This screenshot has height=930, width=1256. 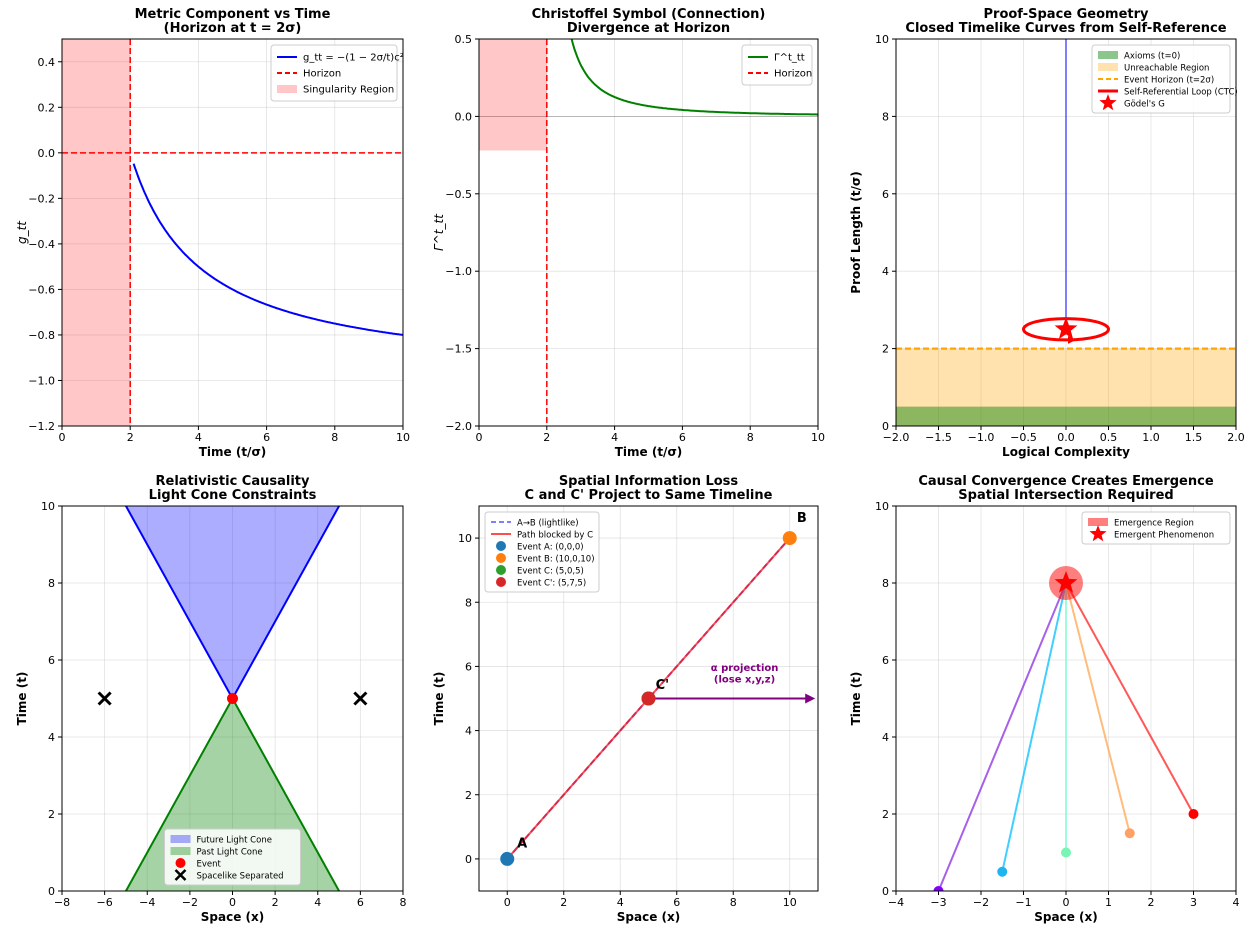 I want to click on legend-label: Event, so click(x=209, y=865).